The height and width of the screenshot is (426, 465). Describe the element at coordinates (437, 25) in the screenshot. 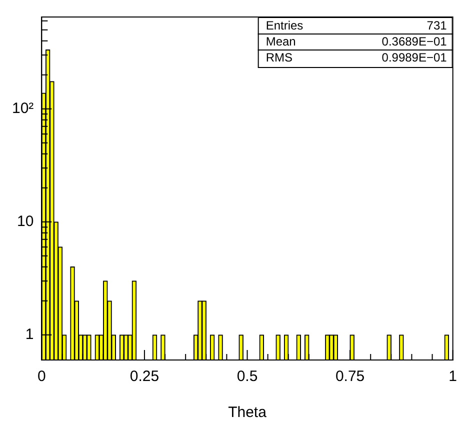

I see `annotation: 731` at that location.